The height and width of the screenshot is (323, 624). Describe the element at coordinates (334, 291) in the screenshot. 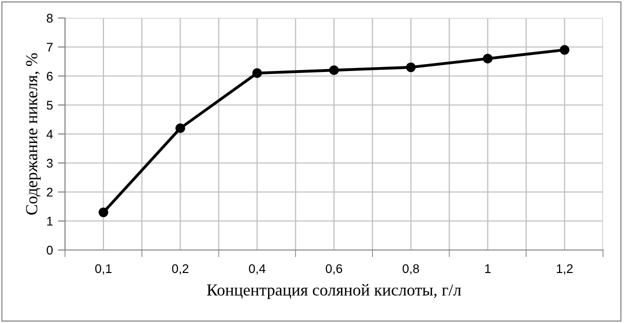

I see `x-axis-title: Концентрация соляной кислоты, г/л` at that location.